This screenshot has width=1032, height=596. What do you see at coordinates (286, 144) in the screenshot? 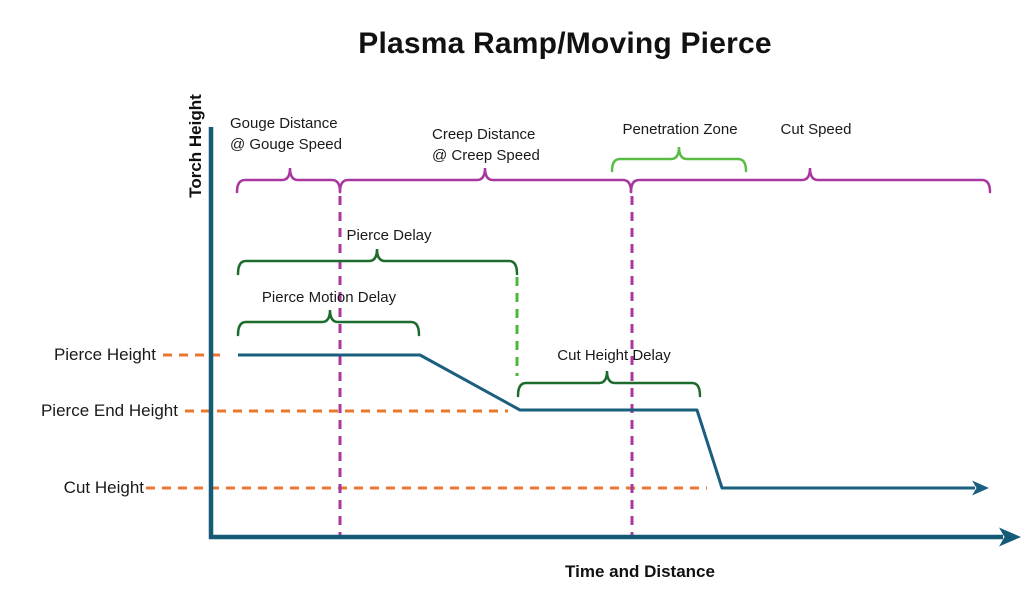
I see `gouge-distance-label-line2: @ Gouge Speed` at bounding box center [286, 144].